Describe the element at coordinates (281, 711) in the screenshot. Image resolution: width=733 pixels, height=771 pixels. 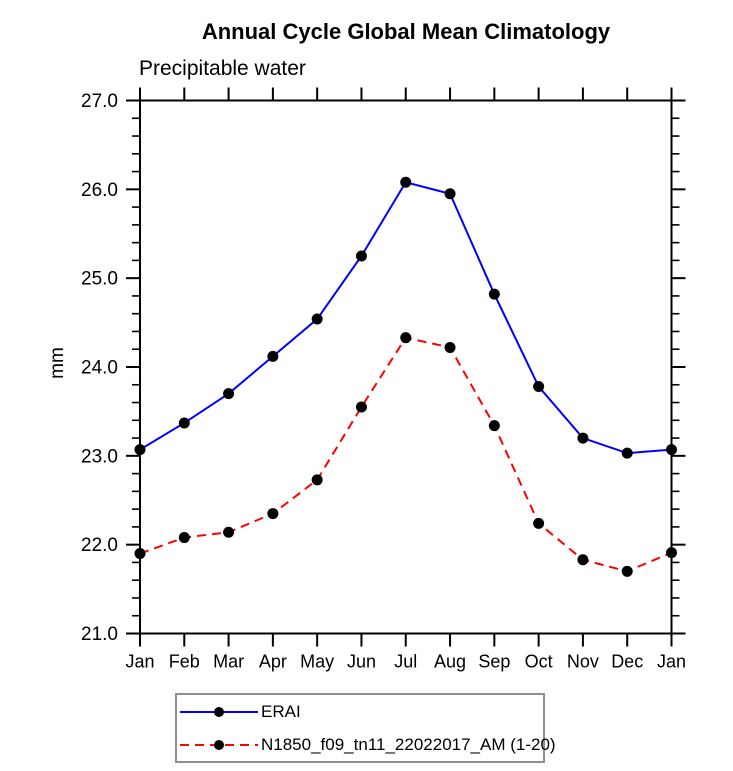
I see `legend-label-erai: ERAI` at that location.